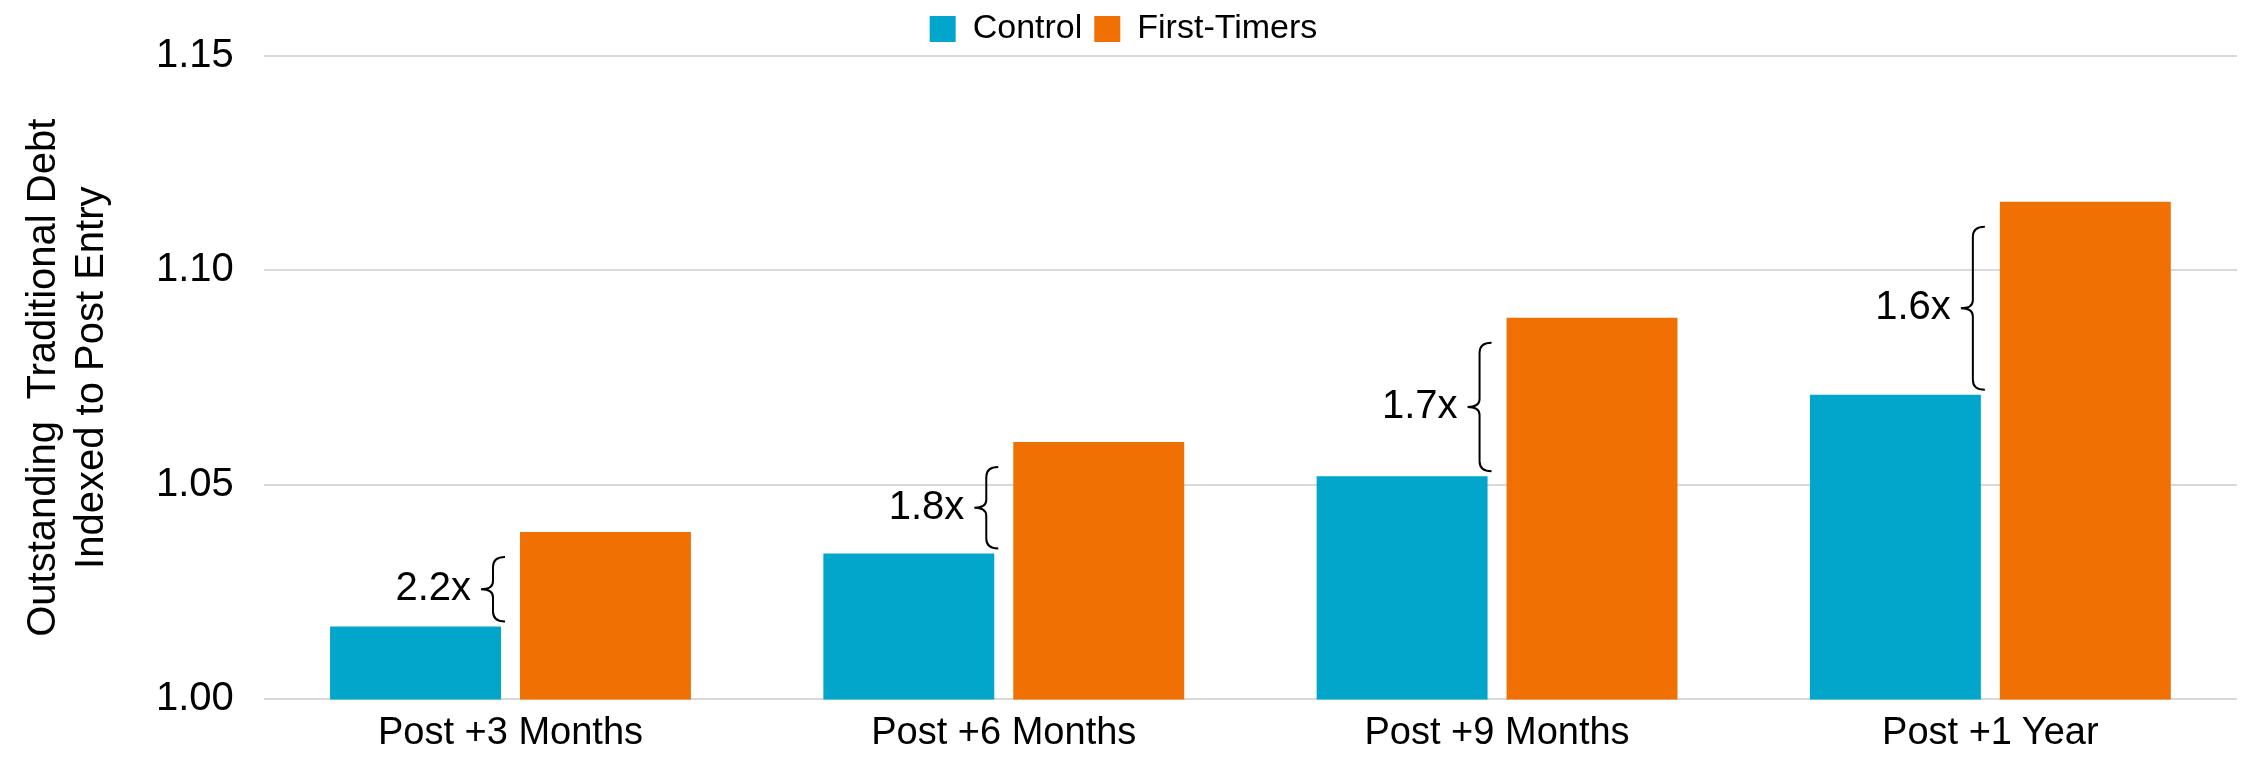  What do you see at coordinates (510, 730) in the screenshot?
I see `x-tick-label: Post +3 Months` at bounding box center [510, 730].